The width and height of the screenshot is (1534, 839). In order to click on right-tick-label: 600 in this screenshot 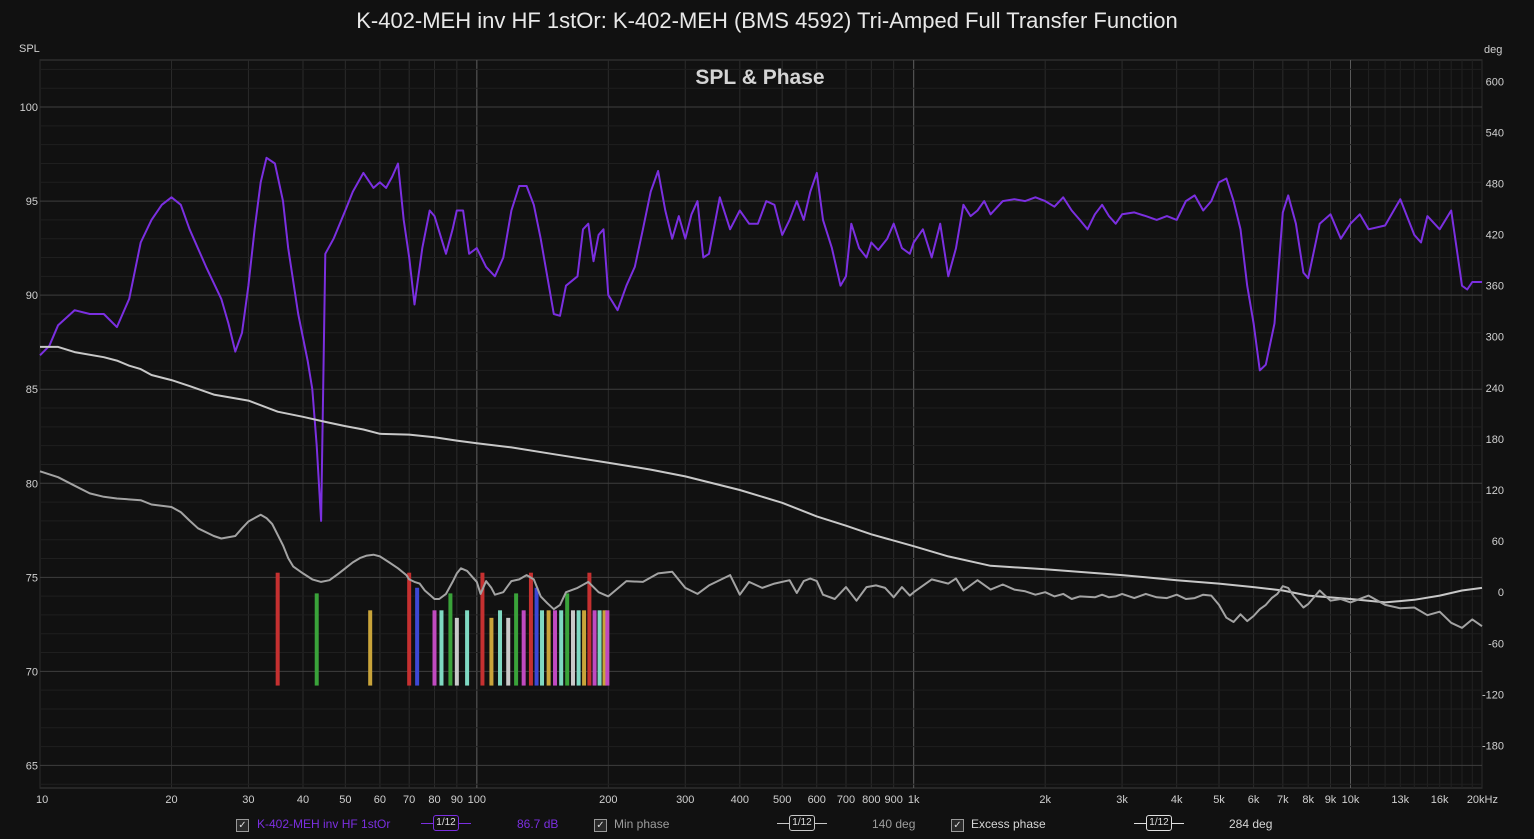, I will do `click(1495, 82)`.